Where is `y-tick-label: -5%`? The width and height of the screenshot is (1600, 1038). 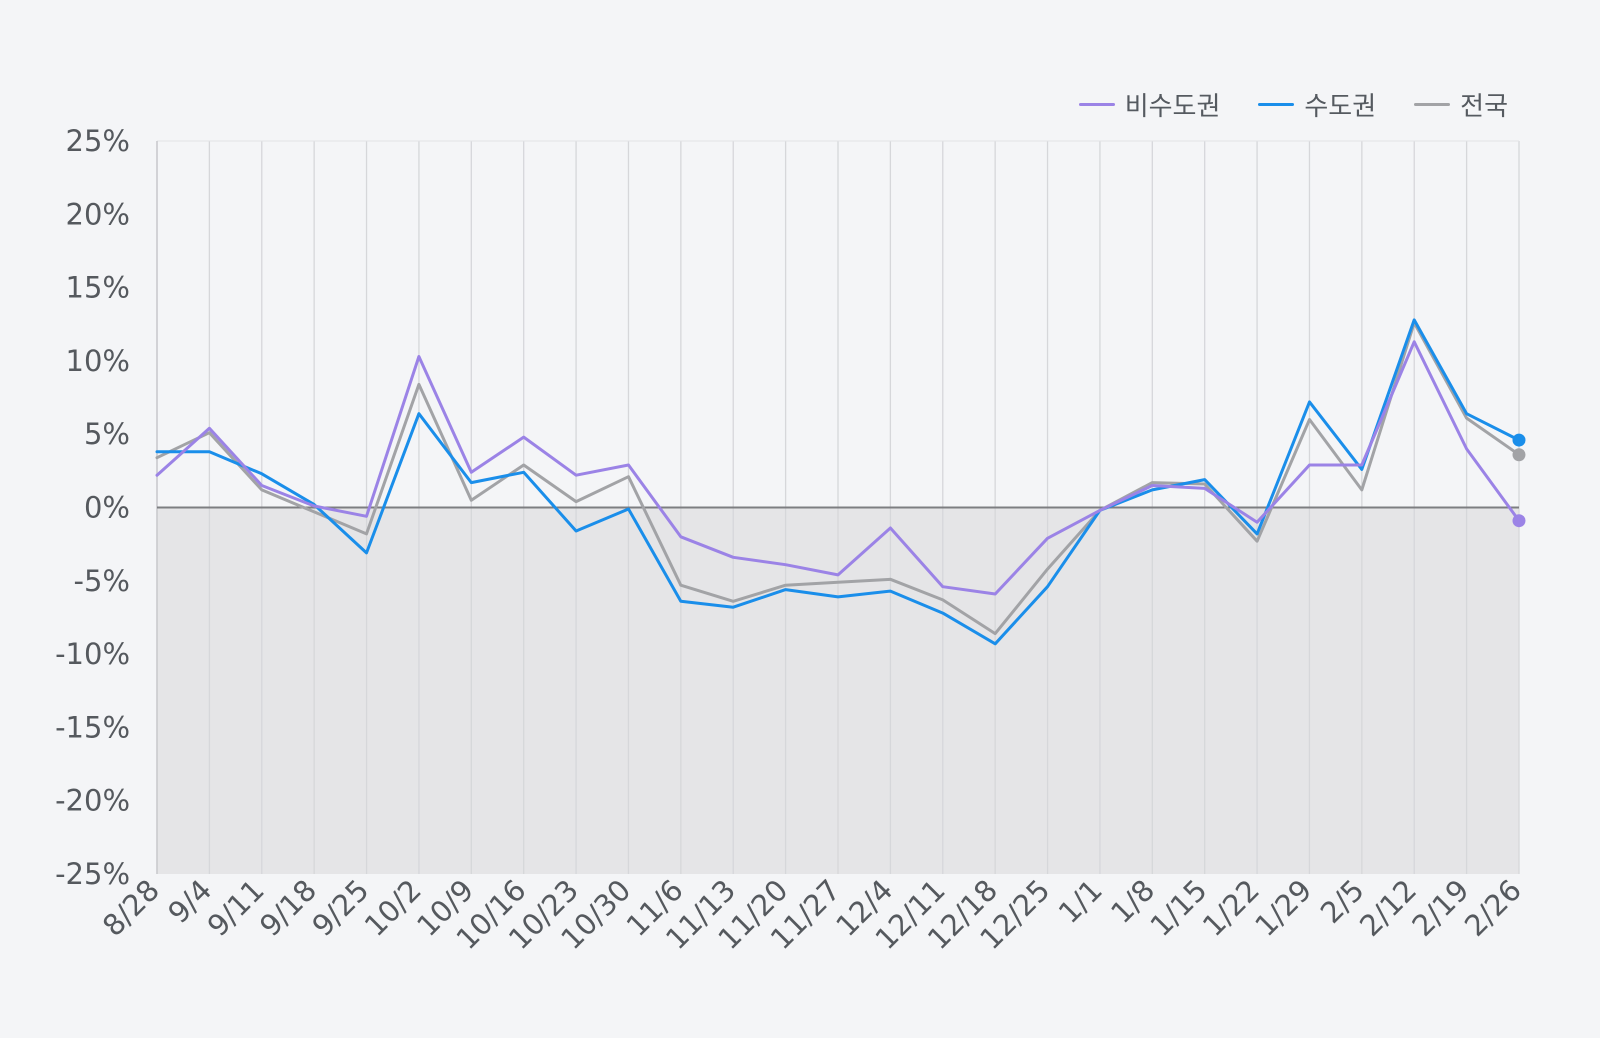
y-tick-label: -5% is located at coordinates (102, 581).